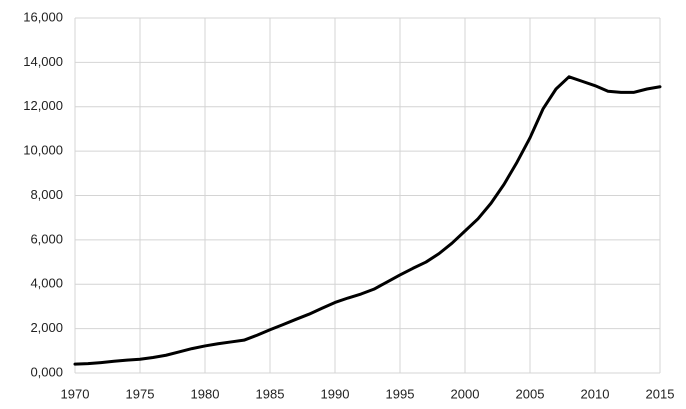 This screenshot has width=686, height=409. Describe the element at coordinates (75, 393) in the screenshot. I see `x-tick-label: 1970` at that location.